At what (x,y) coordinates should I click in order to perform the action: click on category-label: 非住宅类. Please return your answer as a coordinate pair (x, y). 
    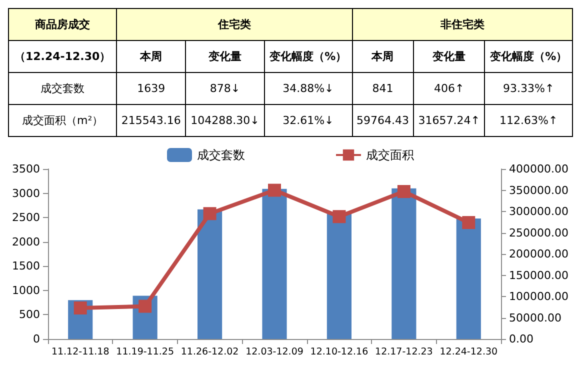
    Looking at the image, I should click on (462, 24).